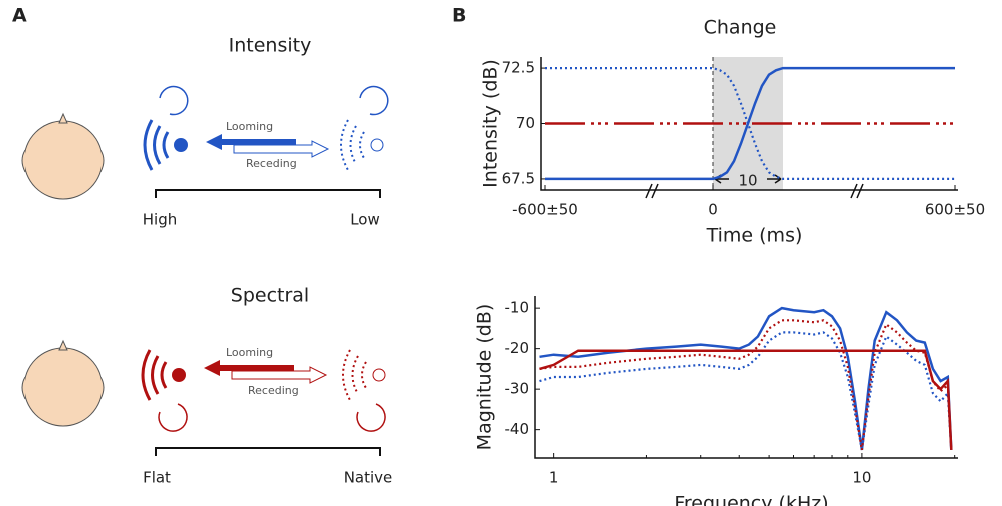  What do you see at coordinates (160, 220) in the screenshot?
I see `scale-label: High` at bounding box center [160, 220].